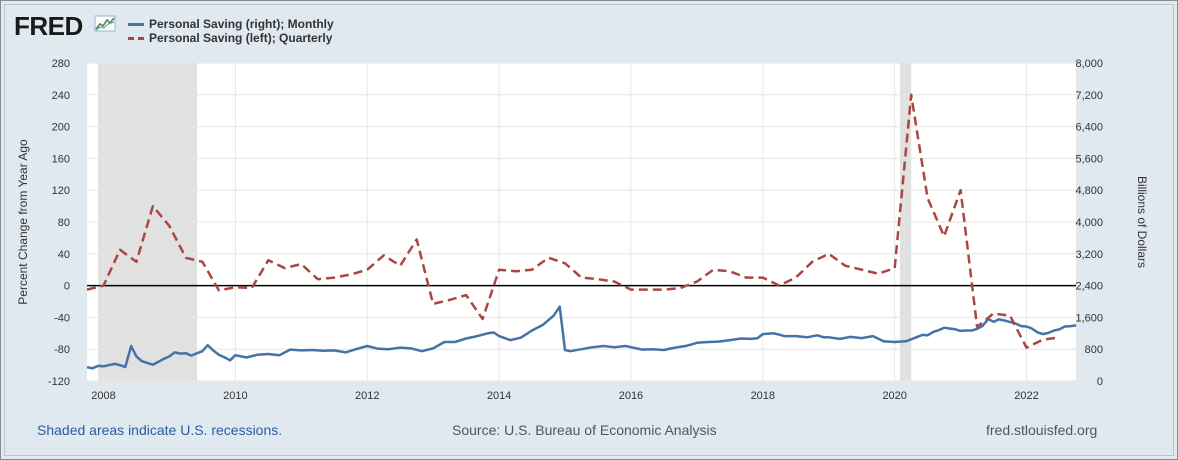 This screenshot has width=1178, height=460. Describe the element at coordinates (1094, 350) in the screenshot. I see `y-right-tick-label: 800` at that location.